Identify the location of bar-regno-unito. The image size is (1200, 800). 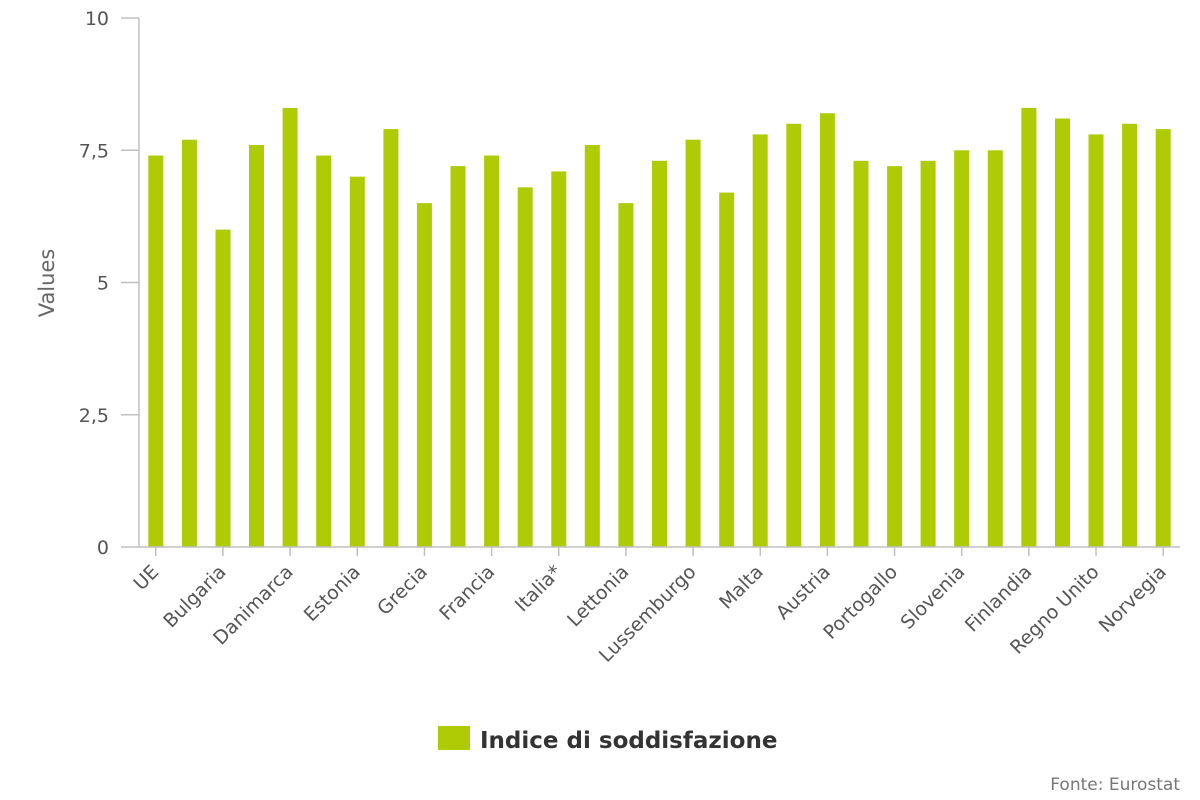
(1096, 340).